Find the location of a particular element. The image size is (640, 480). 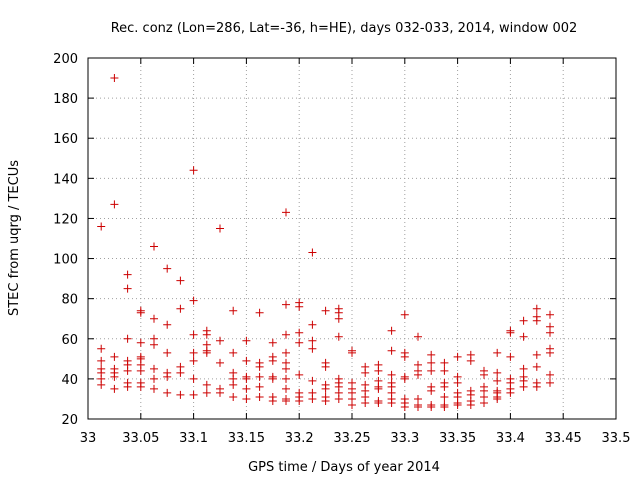

y-tick-label: 60 is located at coordinates (69, 340).